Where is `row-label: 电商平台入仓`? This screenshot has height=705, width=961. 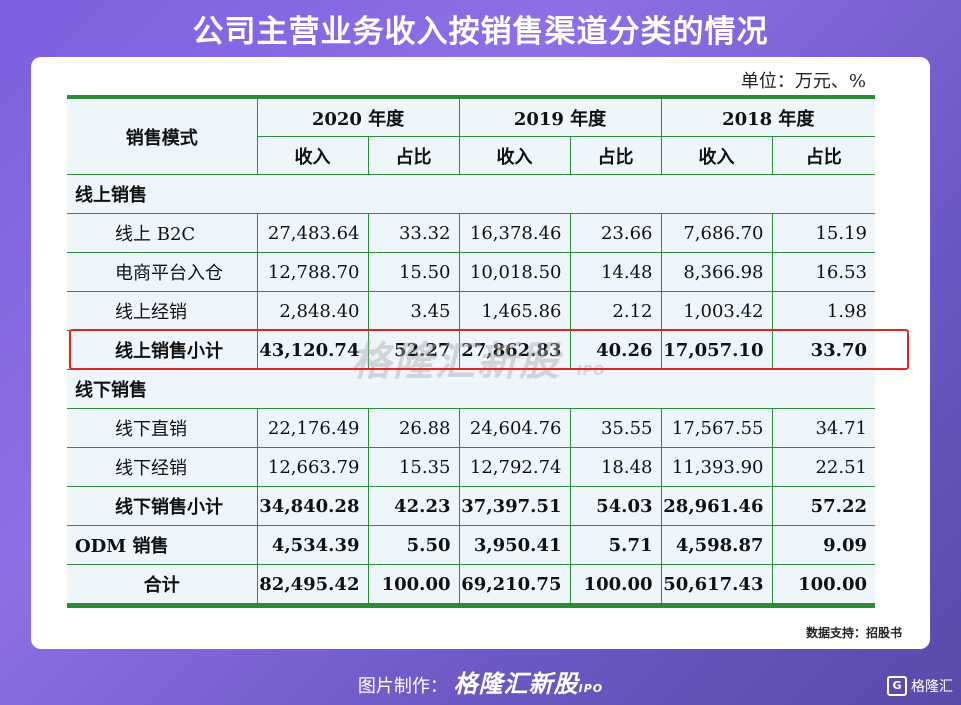 row-label: 电商平台入仓 is located at coordinates (162, 272).